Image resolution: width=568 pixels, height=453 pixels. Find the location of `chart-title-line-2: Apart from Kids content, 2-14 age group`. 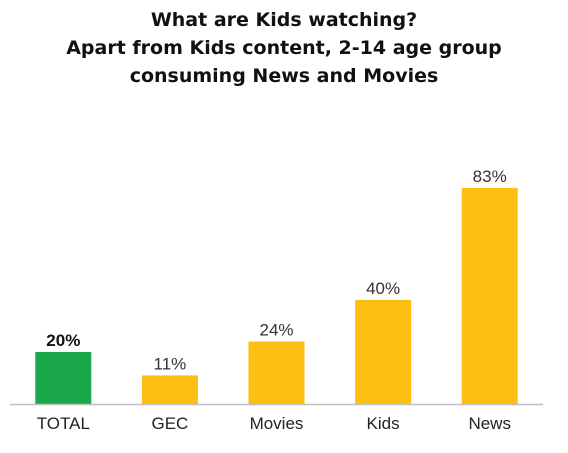

chart-title-line-2: Apart from Kids content, 2-14 age group is located at coordinates (284, 48).